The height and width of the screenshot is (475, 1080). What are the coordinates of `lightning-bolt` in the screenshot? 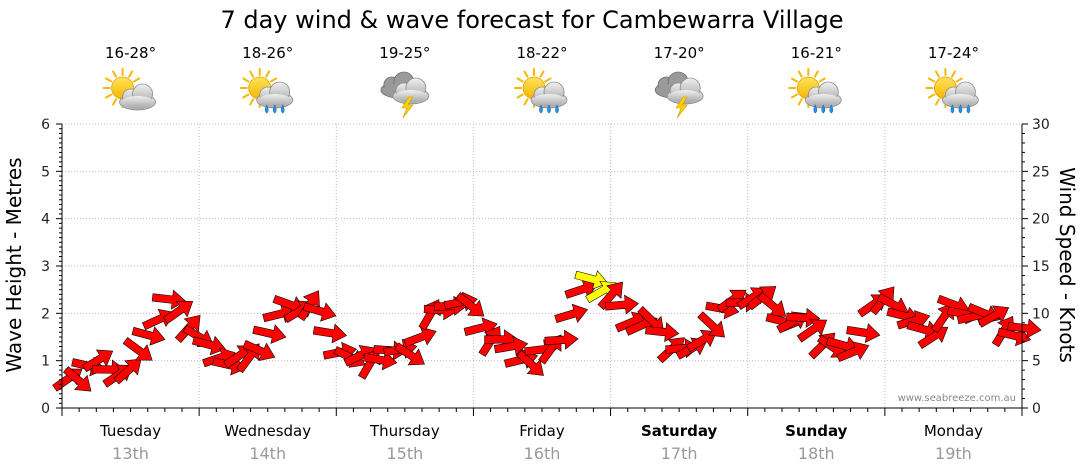 It's located at (407, 107).